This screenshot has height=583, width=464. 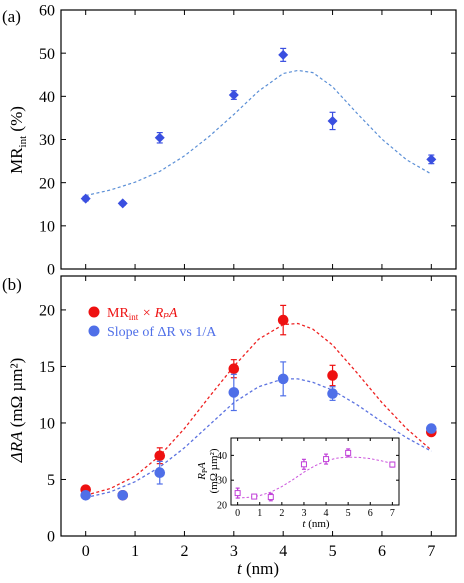 I want to click on inset-frame, so click(x=315, y=471).